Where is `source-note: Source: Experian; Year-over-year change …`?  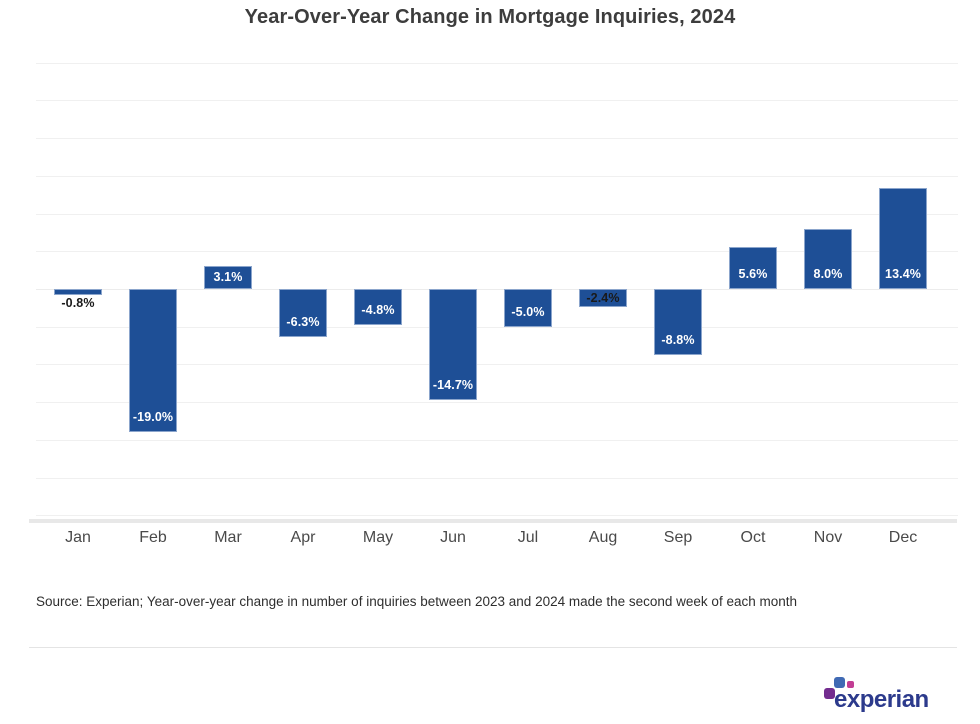 source-note: Source: Experian; Year-over-year change … is located at coordinates (416, 601).